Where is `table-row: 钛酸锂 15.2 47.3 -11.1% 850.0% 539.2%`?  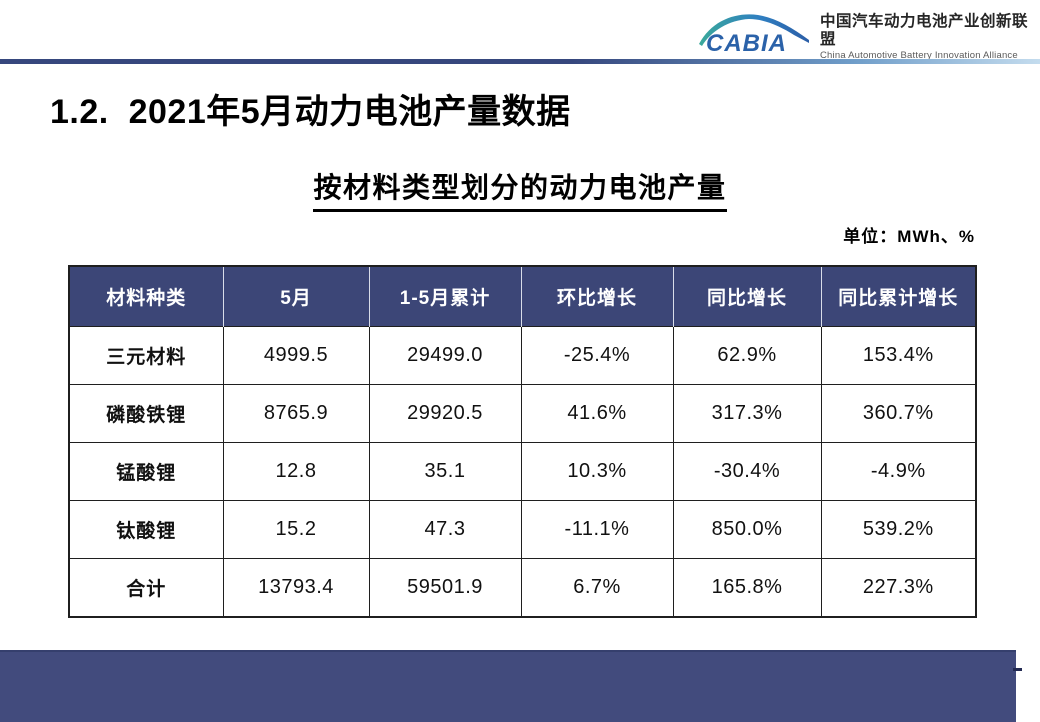 table-row: 钛酸锂 15.2 47.3 -11.1% 850.0% 539.2% is located at coordinates (522, 529).